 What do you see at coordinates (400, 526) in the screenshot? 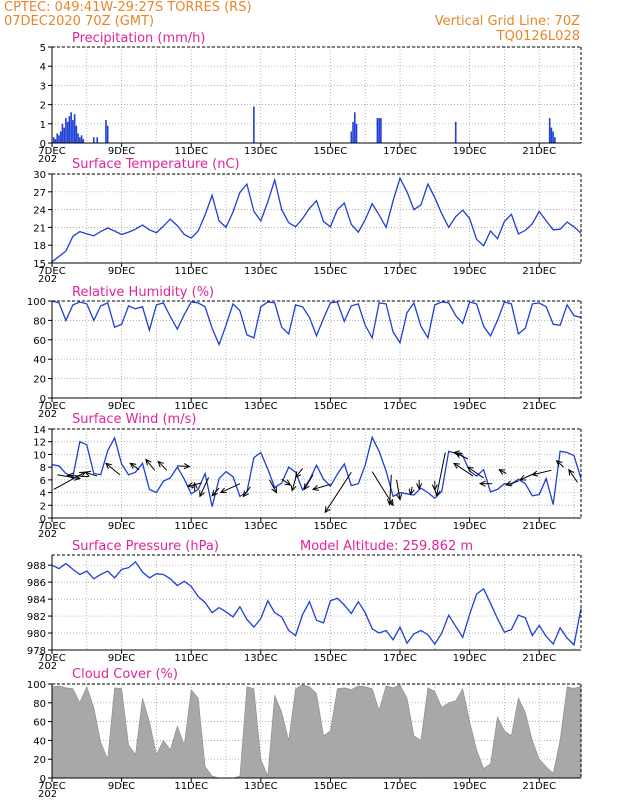
I see `wind-xtick-label: 17DEC` at bounding box center [400, 526].